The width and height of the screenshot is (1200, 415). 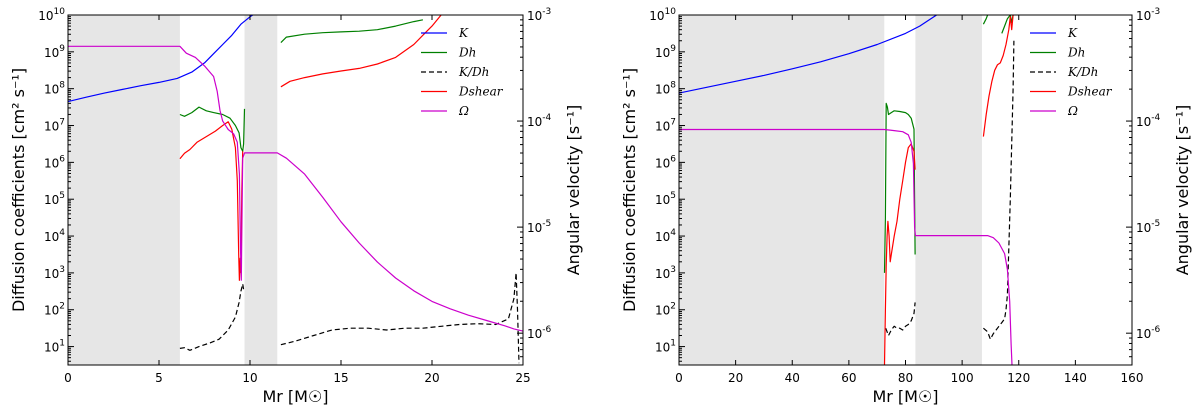 I want to click on x-tick-label: 80, so click(x=905, y=378).